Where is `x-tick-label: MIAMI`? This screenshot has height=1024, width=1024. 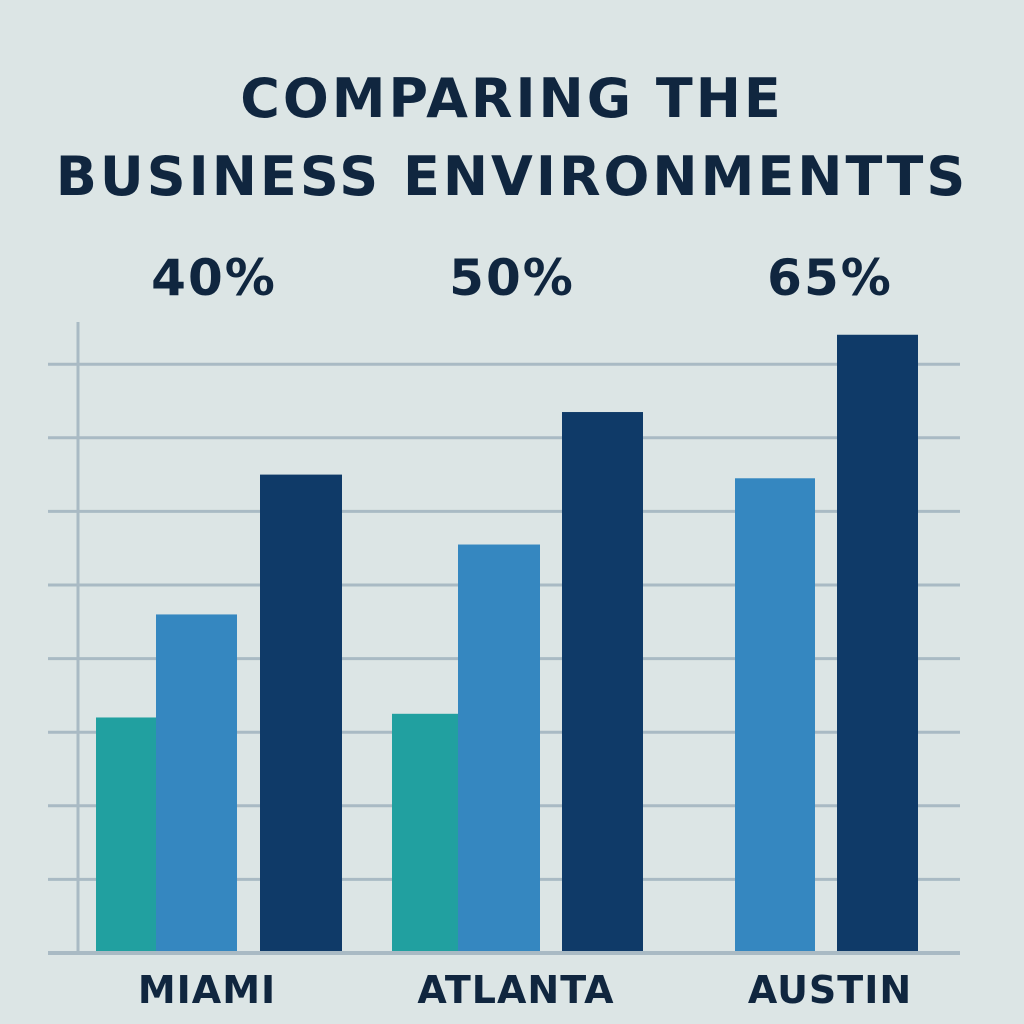
x-tick-label: MIAMI is located at coordinates (207, 990).